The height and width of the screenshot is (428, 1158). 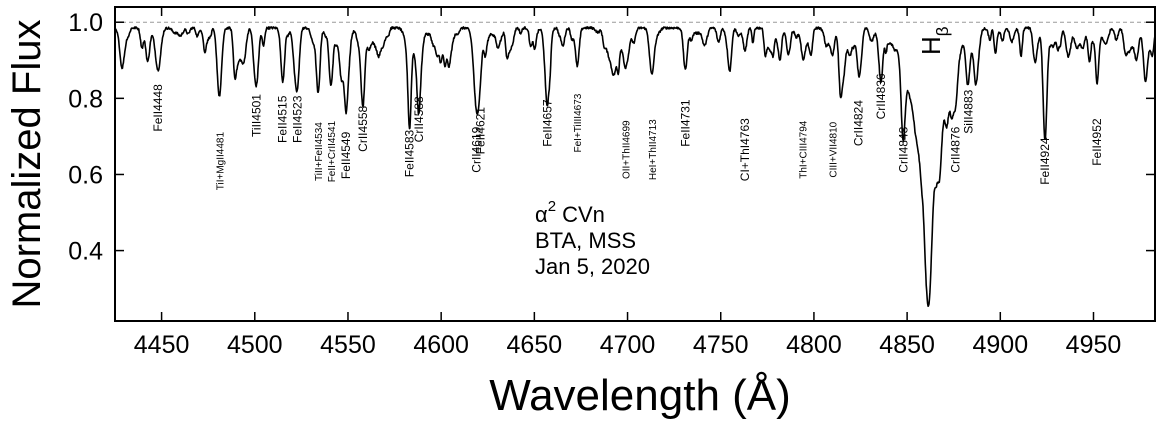 What do you see at coordinates (541, 214) in the screenshot?
I see `annotation-star-prefix: α` at bounding box center [541, 214].